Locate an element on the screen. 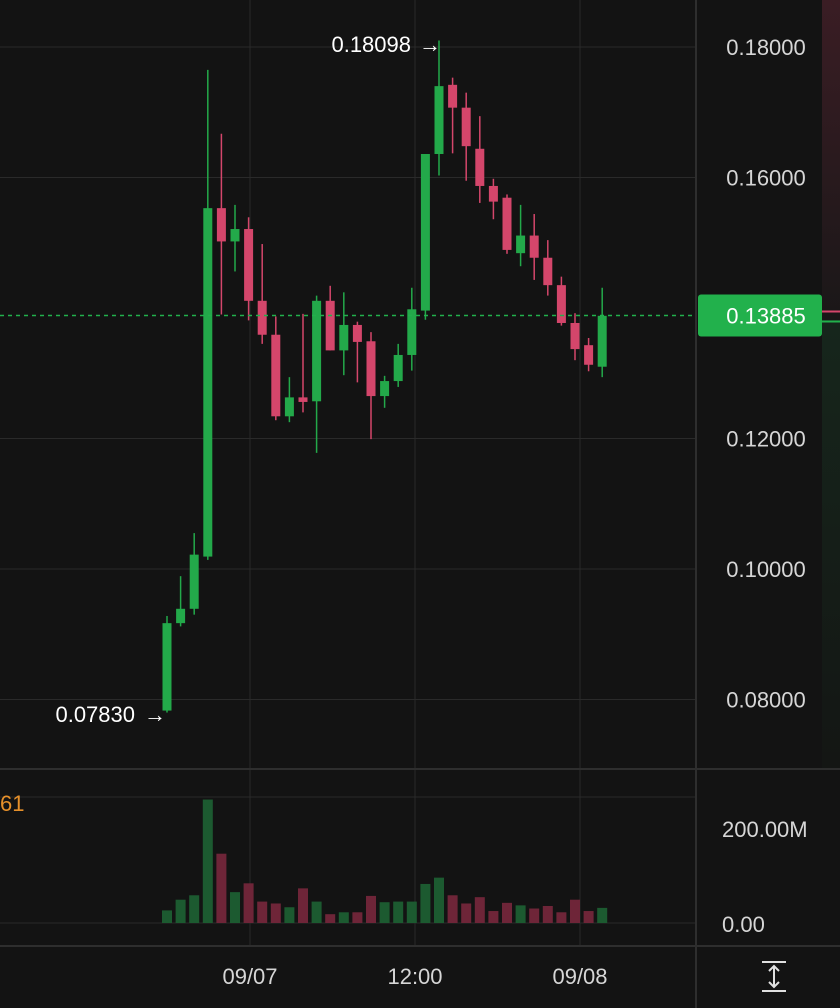  current-price-badge-bg is located at coordinates (760, 315).